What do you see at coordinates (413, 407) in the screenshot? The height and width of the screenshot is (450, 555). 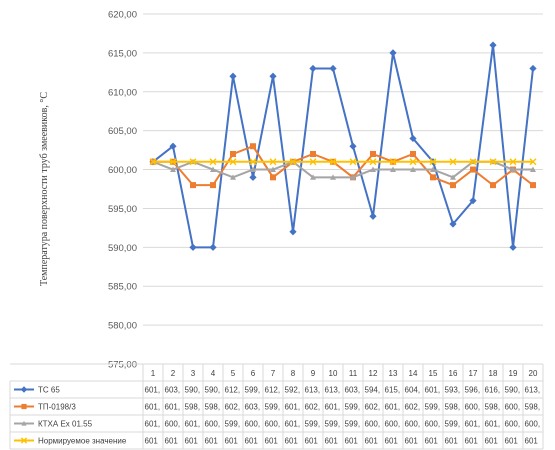 I see `table-cell: 602,` at bounding box center [413, 407].